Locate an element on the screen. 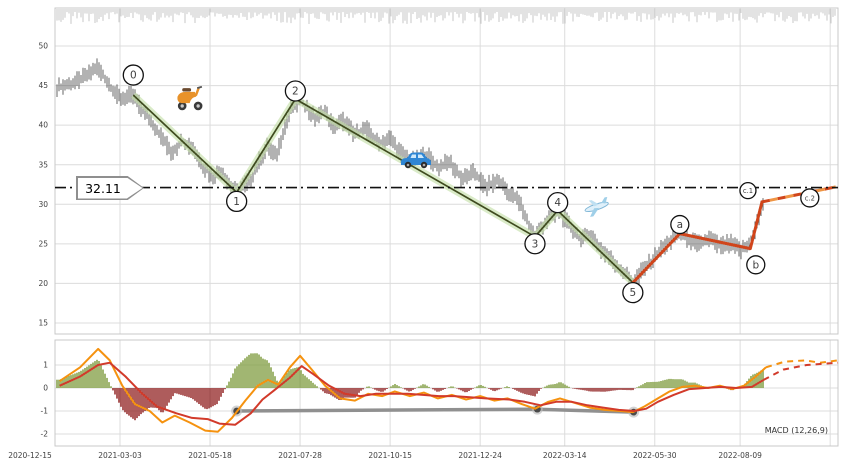 Image resolution: width=842 pixels, height=471 pixels. wave-marker-b is located at coordinates (756, 265).